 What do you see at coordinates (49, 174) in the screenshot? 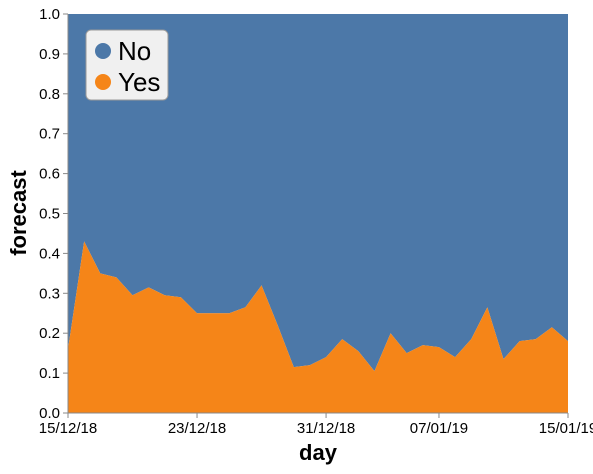
I see `y-tick-label: 0.6` at bounding box center [49, 174].